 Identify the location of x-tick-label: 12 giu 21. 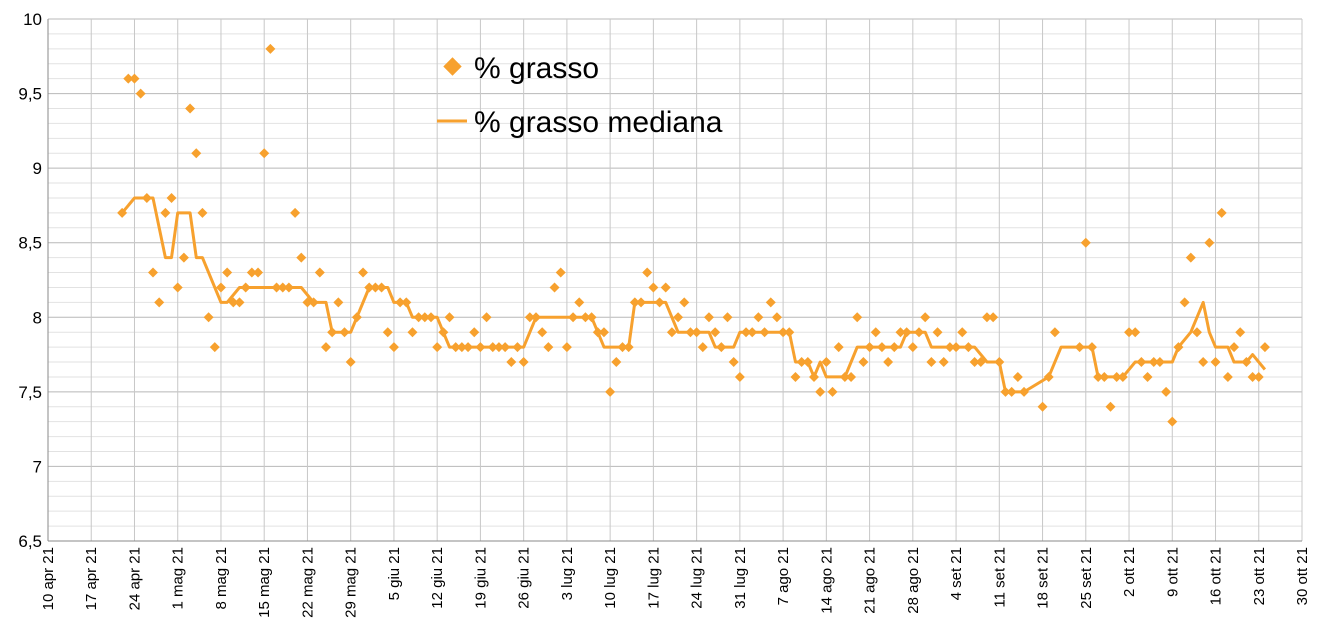
(437, 578).